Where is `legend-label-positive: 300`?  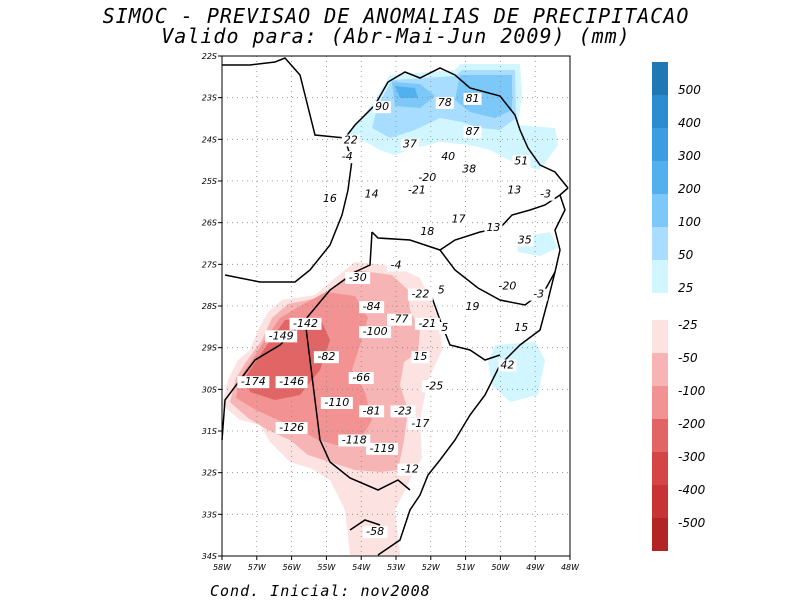
legend-label-positive: 300 is located at coordinates (689, 156).